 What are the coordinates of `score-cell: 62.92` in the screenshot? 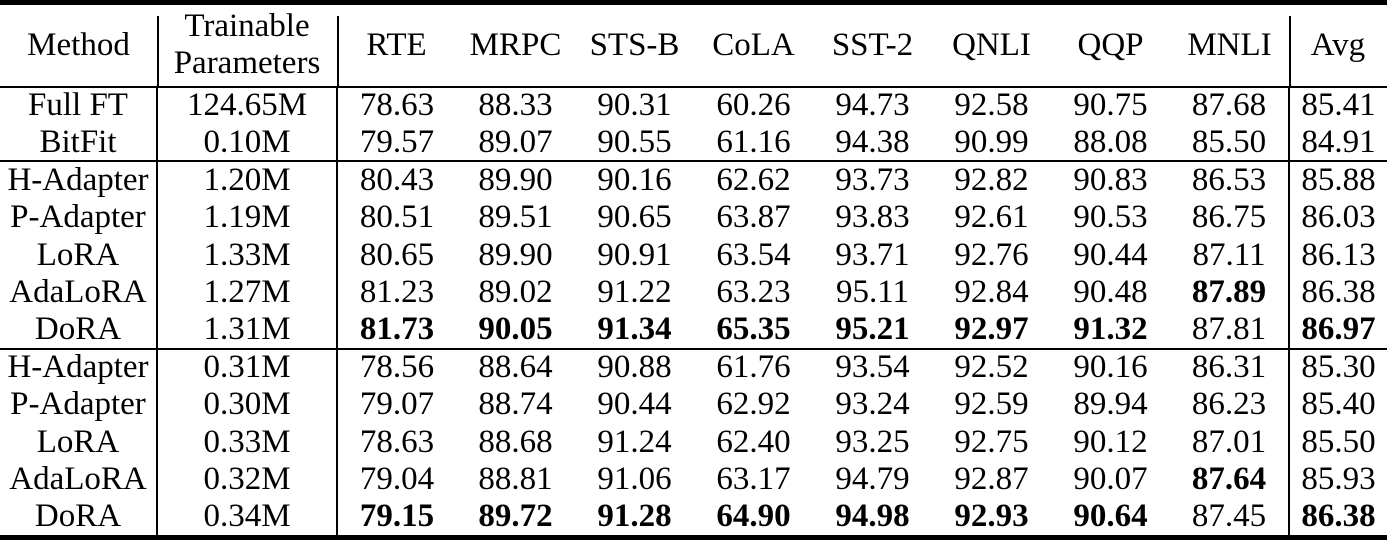 It's located at (753, 404).